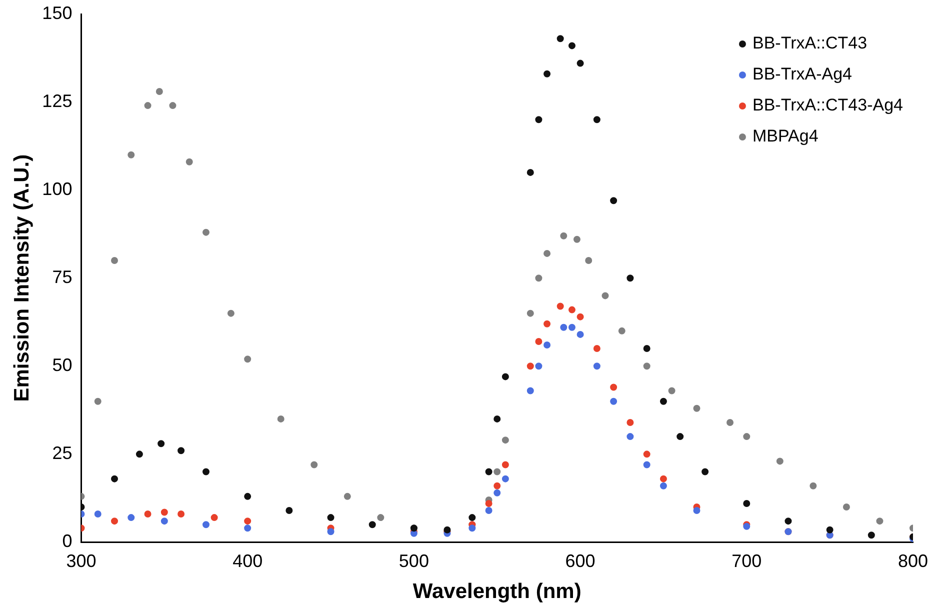  What do you see at coordinates (247, 560) in the screenshot?
I see `x-tick-label: 400` at bounding box center [247, 560].